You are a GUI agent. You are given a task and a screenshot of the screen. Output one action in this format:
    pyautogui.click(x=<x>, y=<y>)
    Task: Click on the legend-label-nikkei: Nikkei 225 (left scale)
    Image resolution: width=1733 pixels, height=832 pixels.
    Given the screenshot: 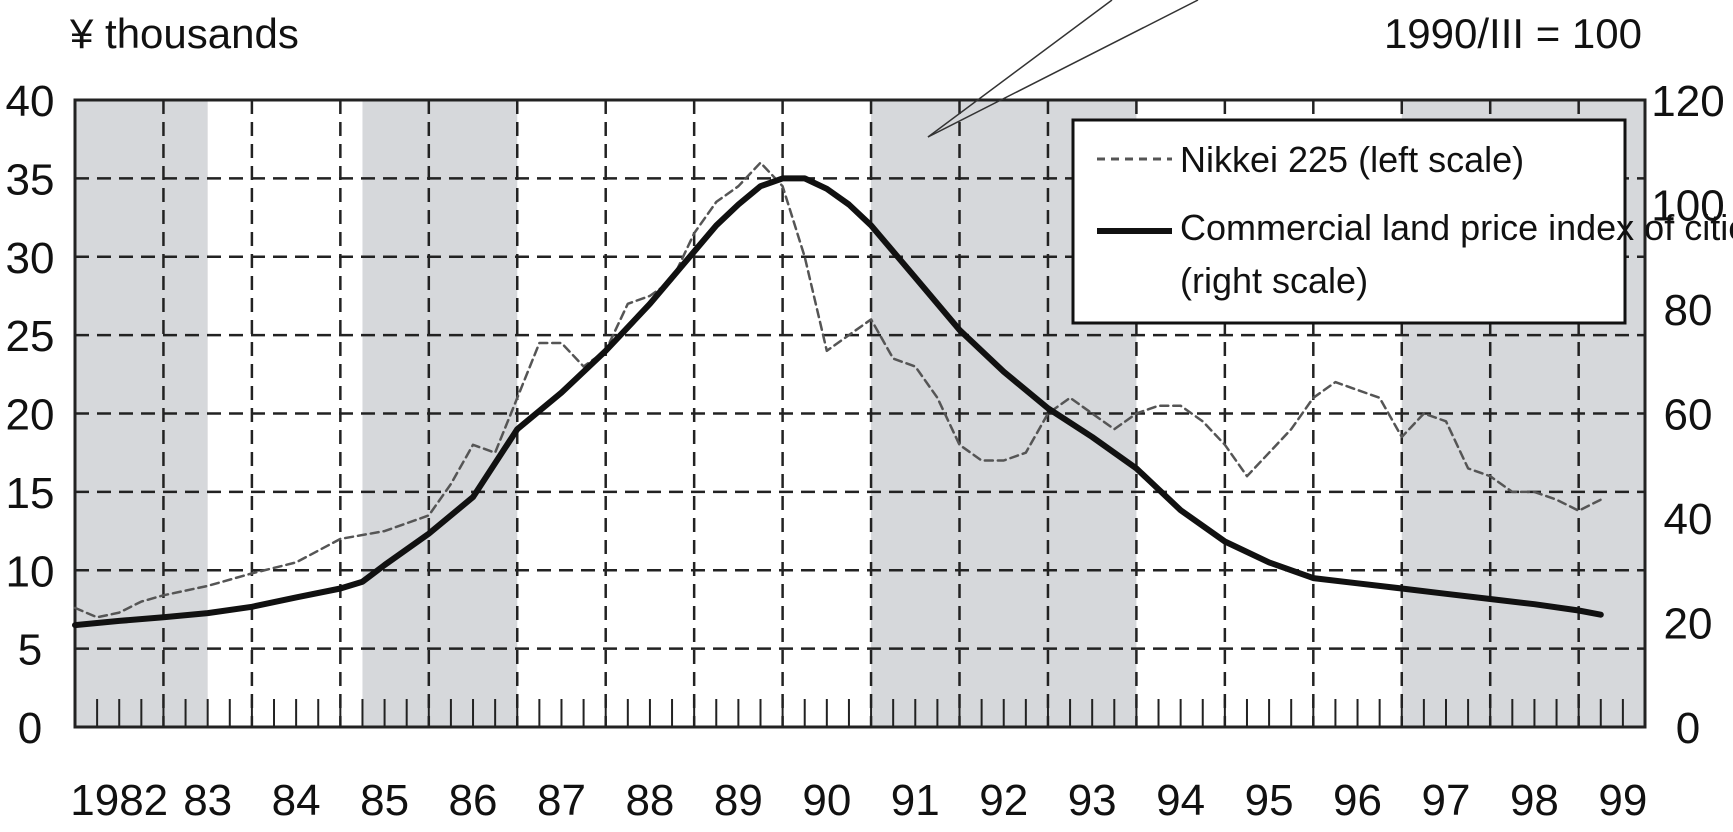 What is the action you would take?
    pyautogui.click(x=1352, y=159)
    